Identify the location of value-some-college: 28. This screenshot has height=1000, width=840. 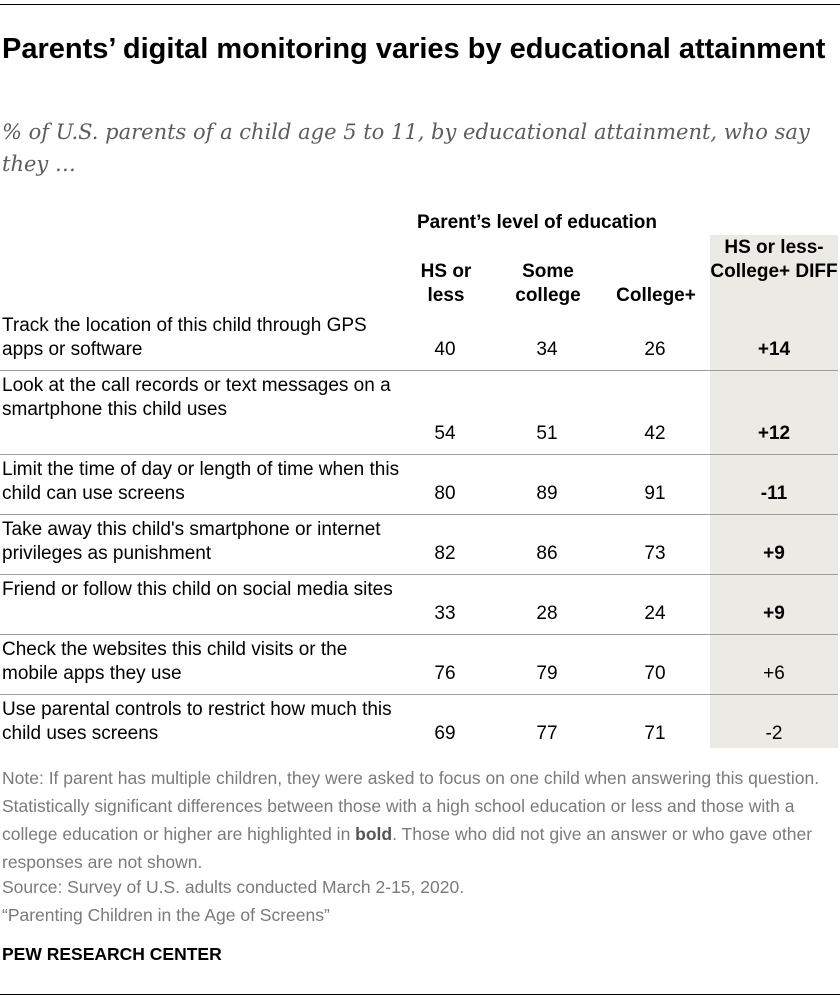
(547, 613).